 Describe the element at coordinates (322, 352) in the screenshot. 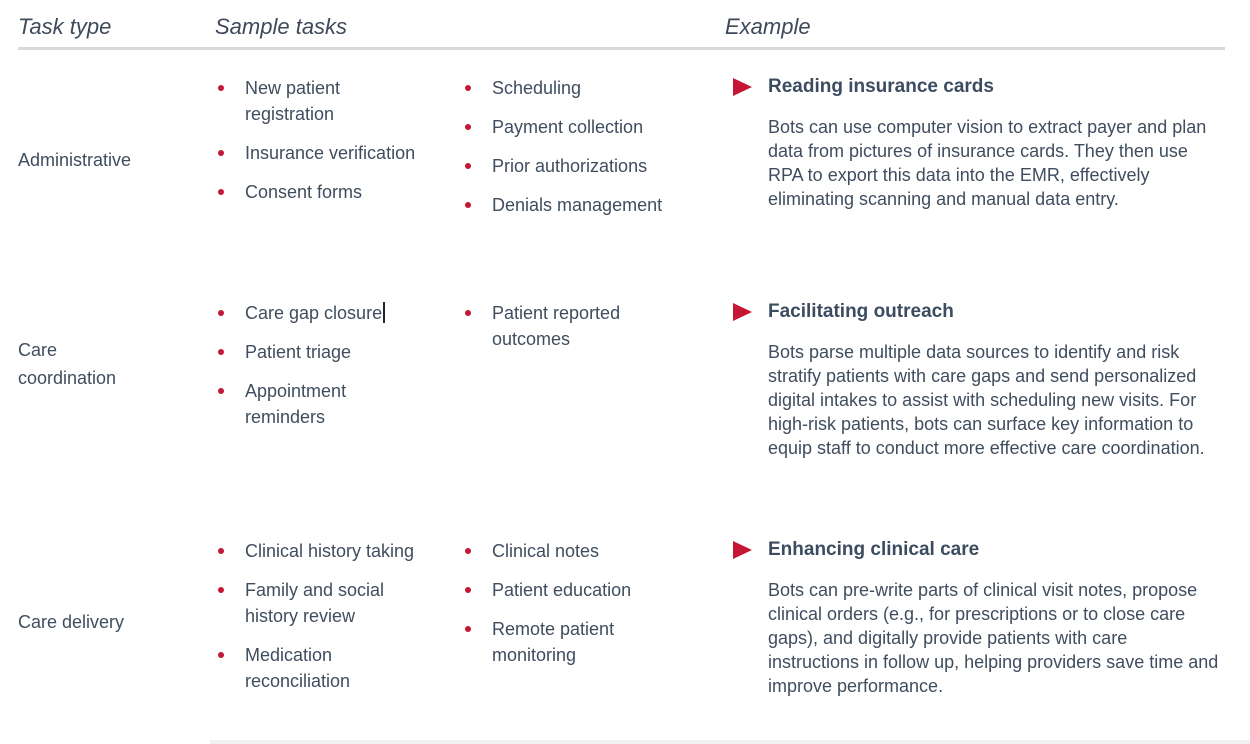

I see `task-item: Patient triage` at that location.